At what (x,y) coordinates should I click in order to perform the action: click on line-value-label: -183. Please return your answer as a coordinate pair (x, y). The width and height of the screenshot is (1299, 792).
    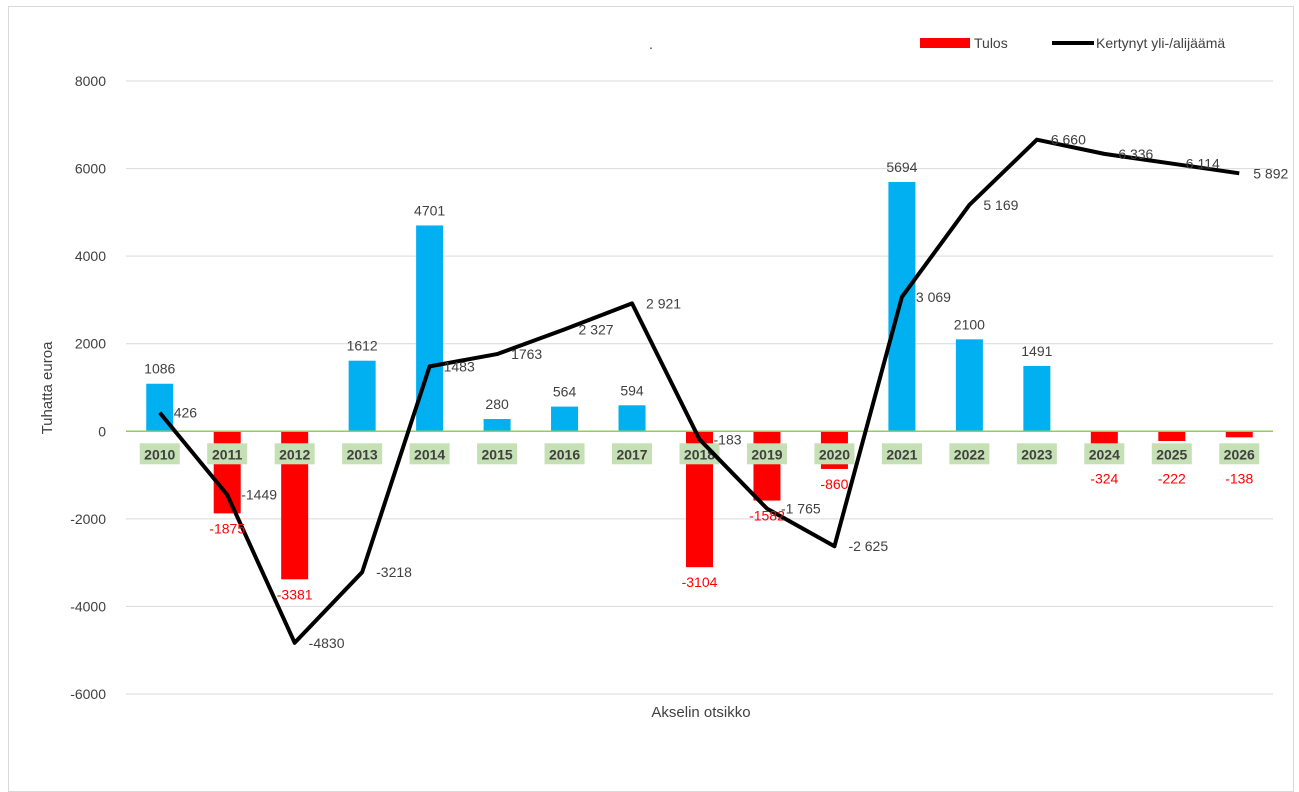
    Looking at the image, I should click on (728, 439).